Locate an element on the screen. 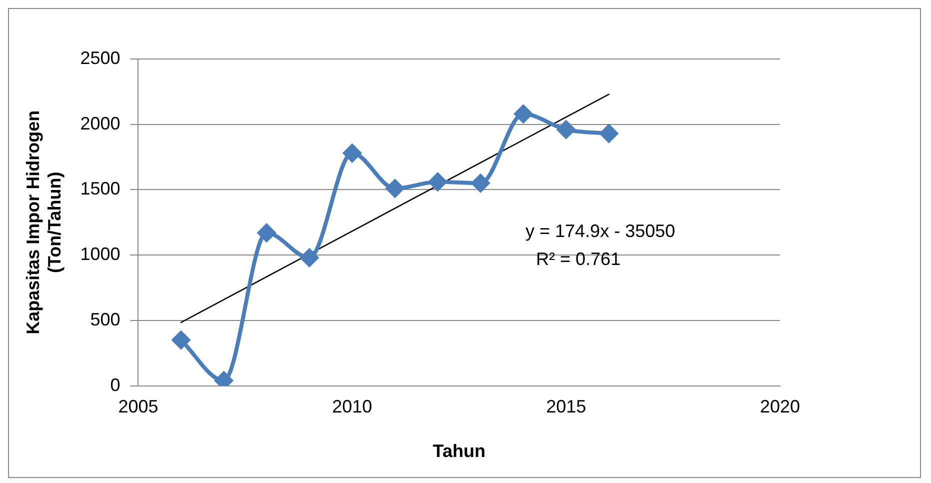  y-axis-title: Kapasitas Impor Hidrogen (Ton/Tahun) is located at coordinates (43, 222).